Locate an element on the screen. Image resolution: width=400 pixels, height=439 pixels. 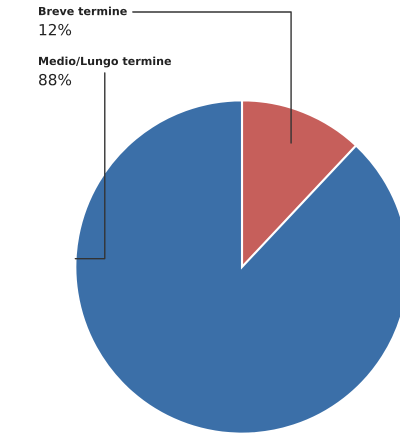
slice-label: Breve termine is located at coordinates (83, 11).